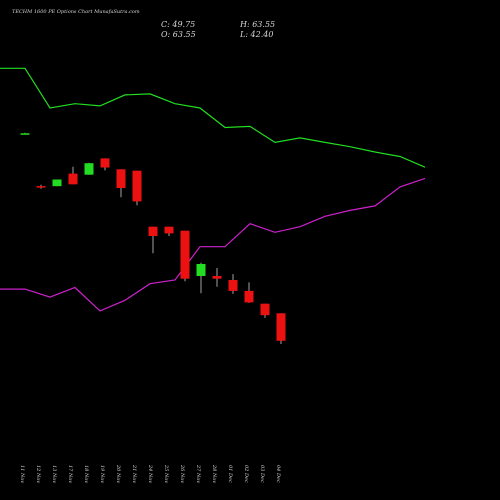 Image resolution: width=500 pixels, height=500 pixels. Describe the element at coordinates (262, 474) in the screenshot. I see `x-tick-label: 03 Dec` at that location.